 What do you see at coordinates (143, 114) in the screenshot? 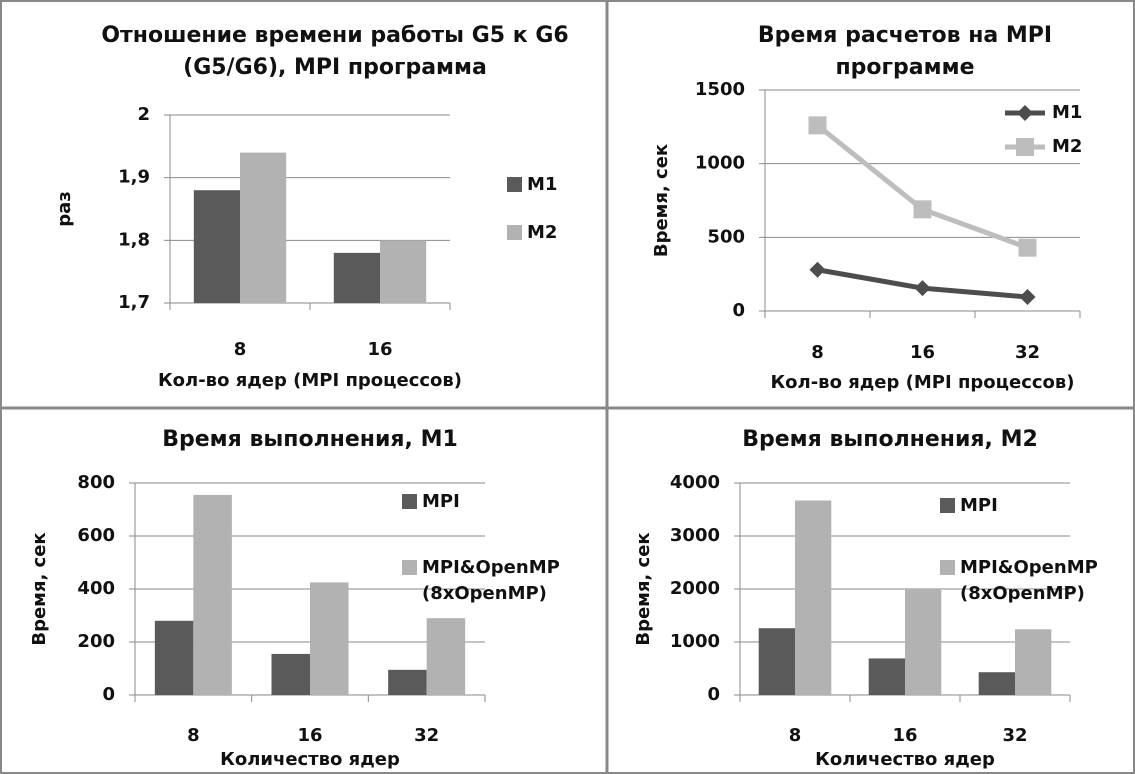
I see `y-tick-label: 2` at bounding box center [143, 114].